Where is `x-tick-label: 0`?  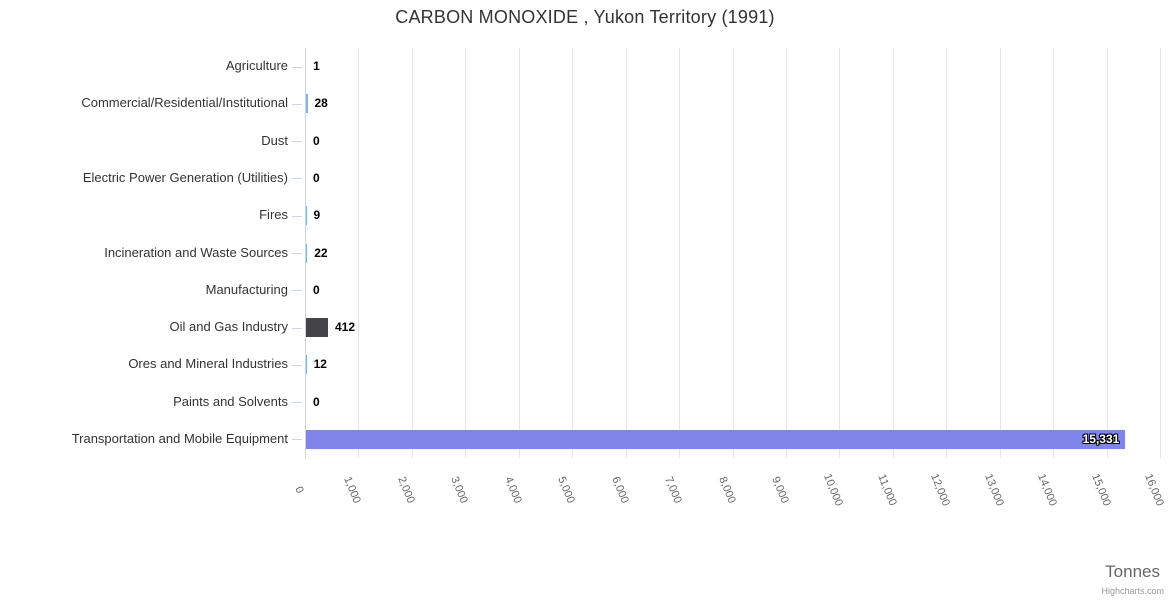 x-tick-label: 0 is located at coordinates (299, 490).